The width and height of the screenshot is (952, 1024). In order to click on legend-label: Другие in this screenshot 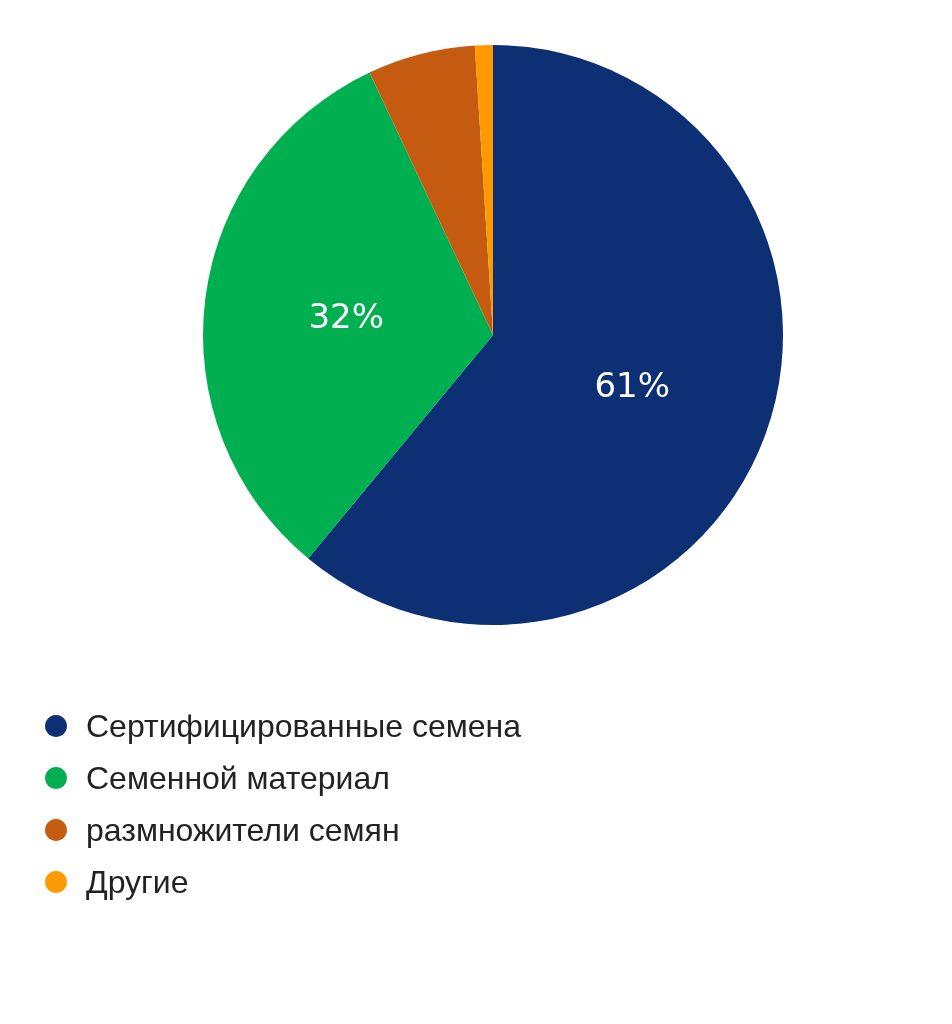, I will do `click(137, 882)`.